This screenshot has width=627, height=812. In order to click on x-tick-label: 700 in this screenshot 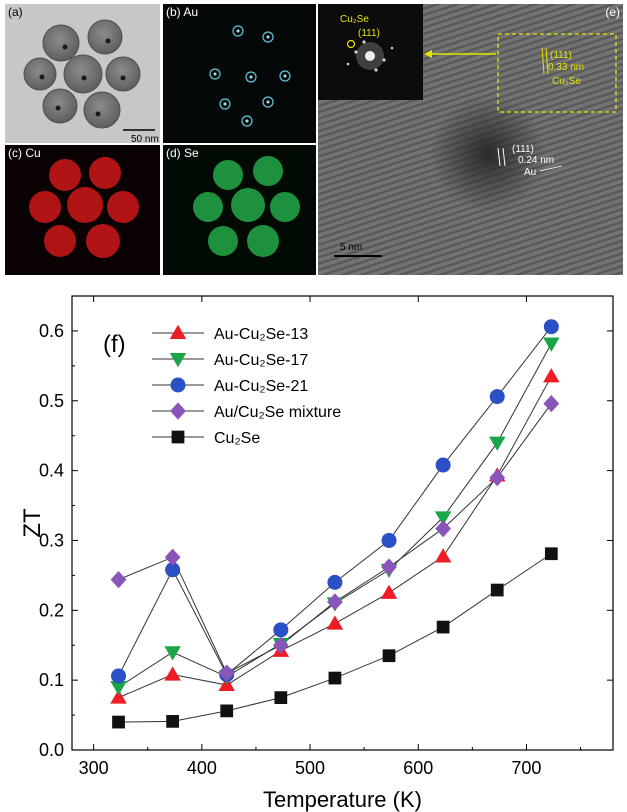, I will do `click(526, 768)`.